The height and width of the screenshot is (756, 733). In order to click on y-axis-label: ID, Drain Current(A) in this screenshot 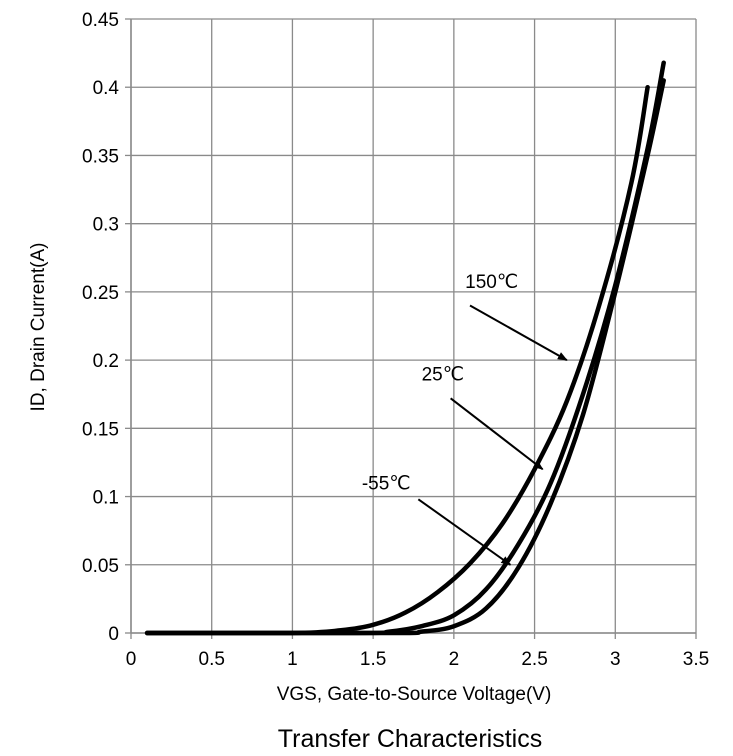, I will do `click(38, 327)`.